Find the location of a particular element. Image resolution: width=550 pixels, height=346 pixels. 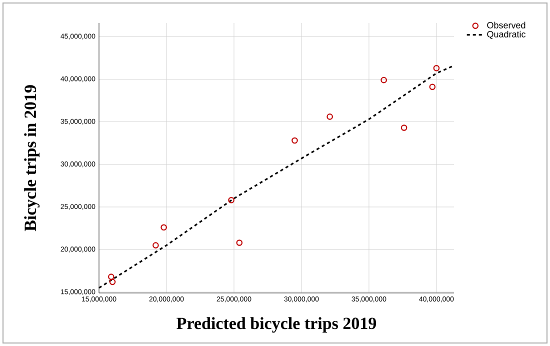

legend-label: Observed is located at coordinates (506, 25).